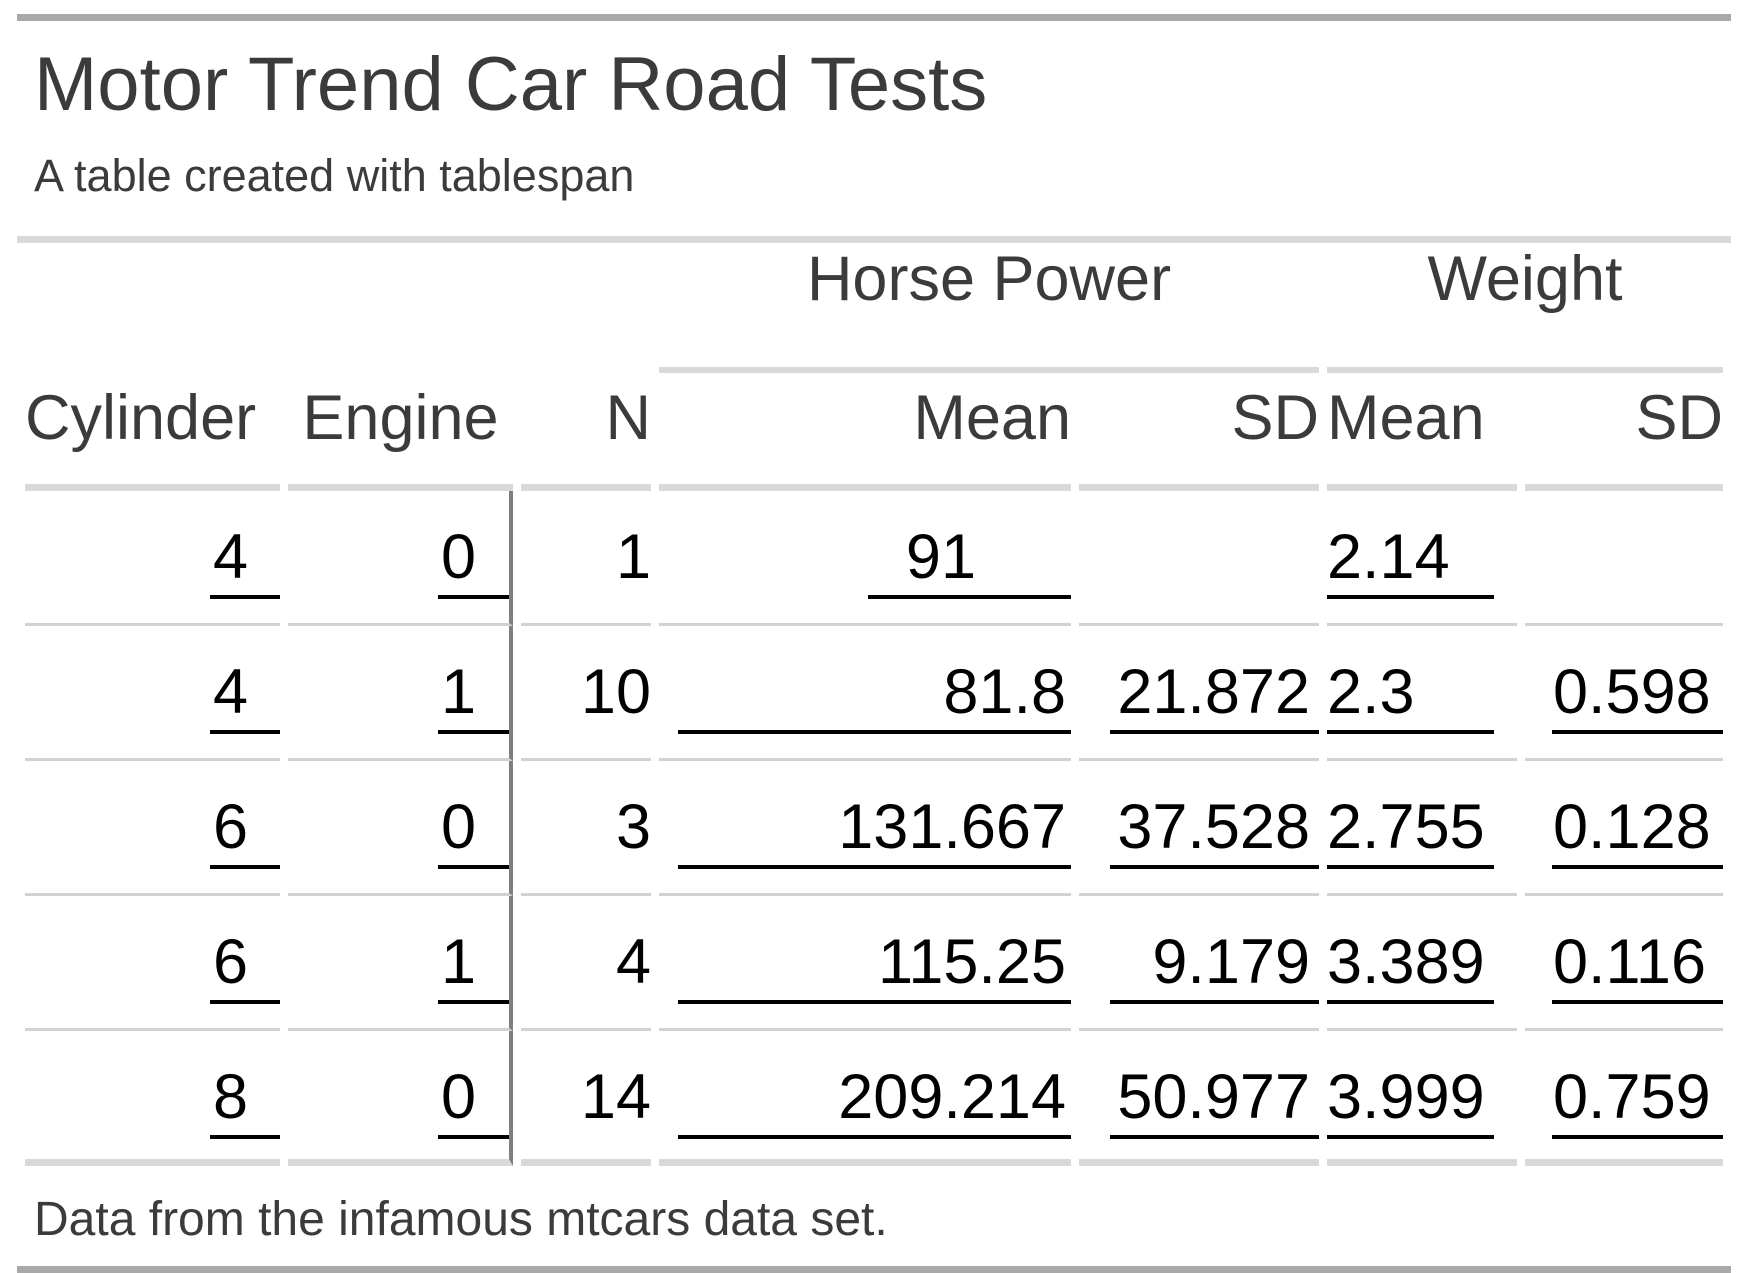 Image resolution: width=1748 pixels, height=1273 pixels. Describe the element at coordinates (334, 175) in the screenshot. I see `page-subtitle: A table created with tablespan` at that location.